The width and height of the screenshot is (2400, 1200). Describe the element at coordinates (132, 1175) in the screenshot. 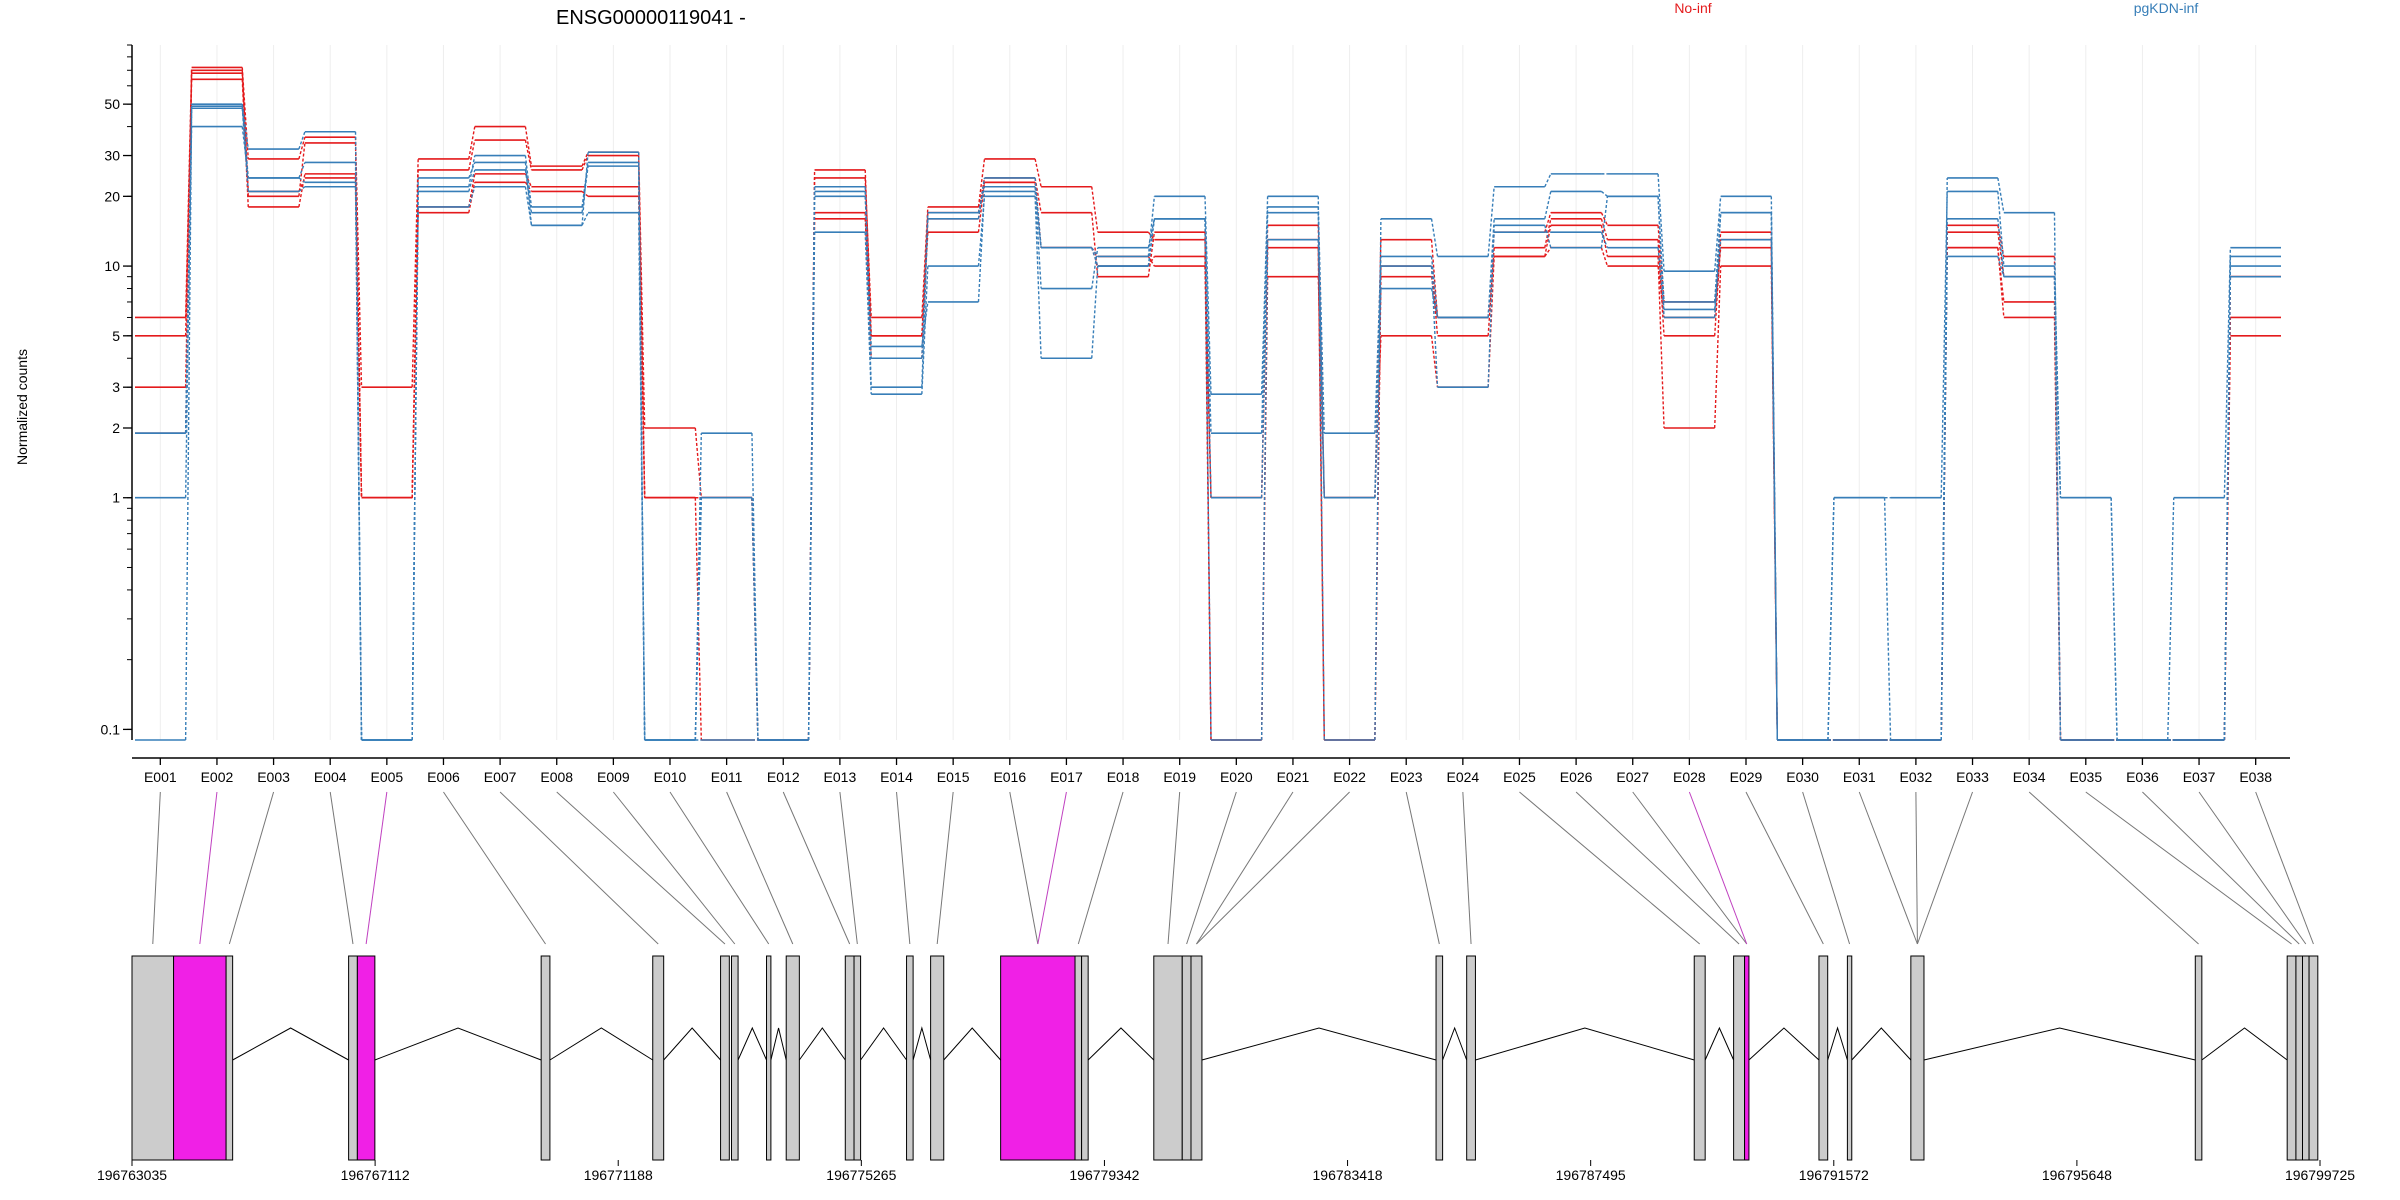

I see `coord-label: 196763035` at that location.